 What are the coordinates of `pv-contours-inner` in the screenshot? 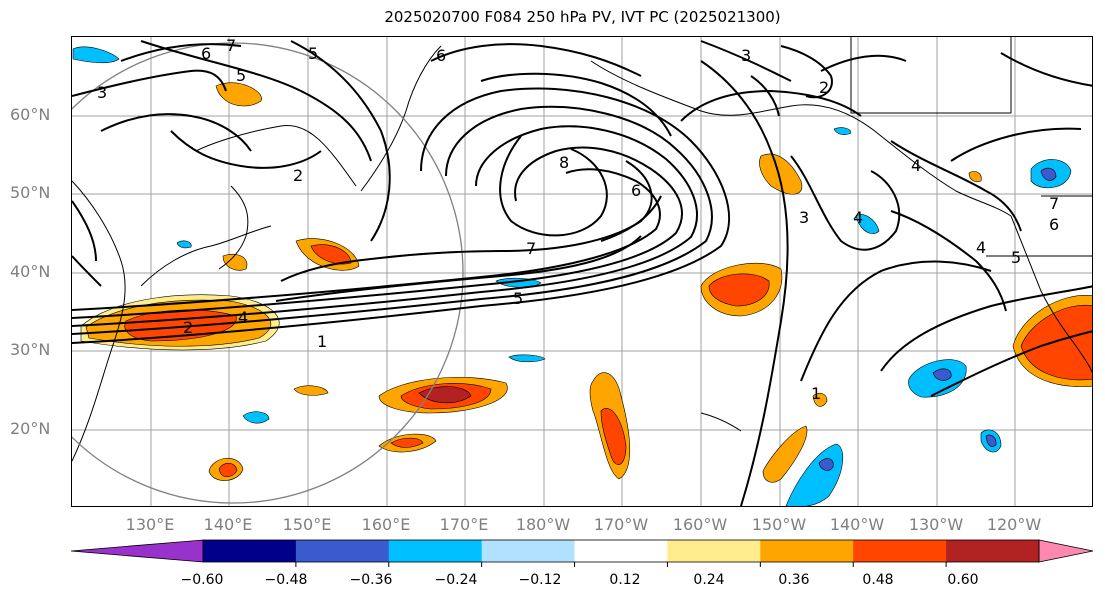 It's located at (690, 158).